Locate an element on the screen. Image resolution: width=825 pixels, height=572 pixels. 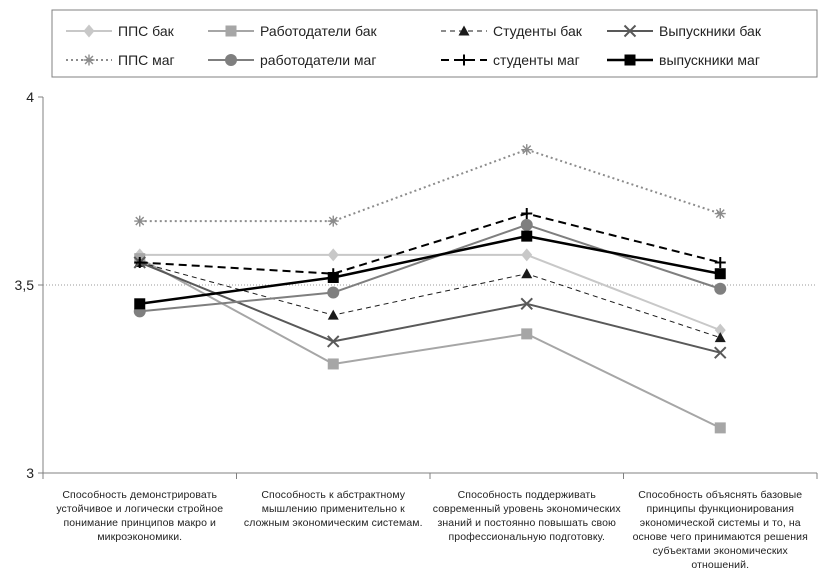
legend-label: Выпускники бак is located at coordinates (710, 31).